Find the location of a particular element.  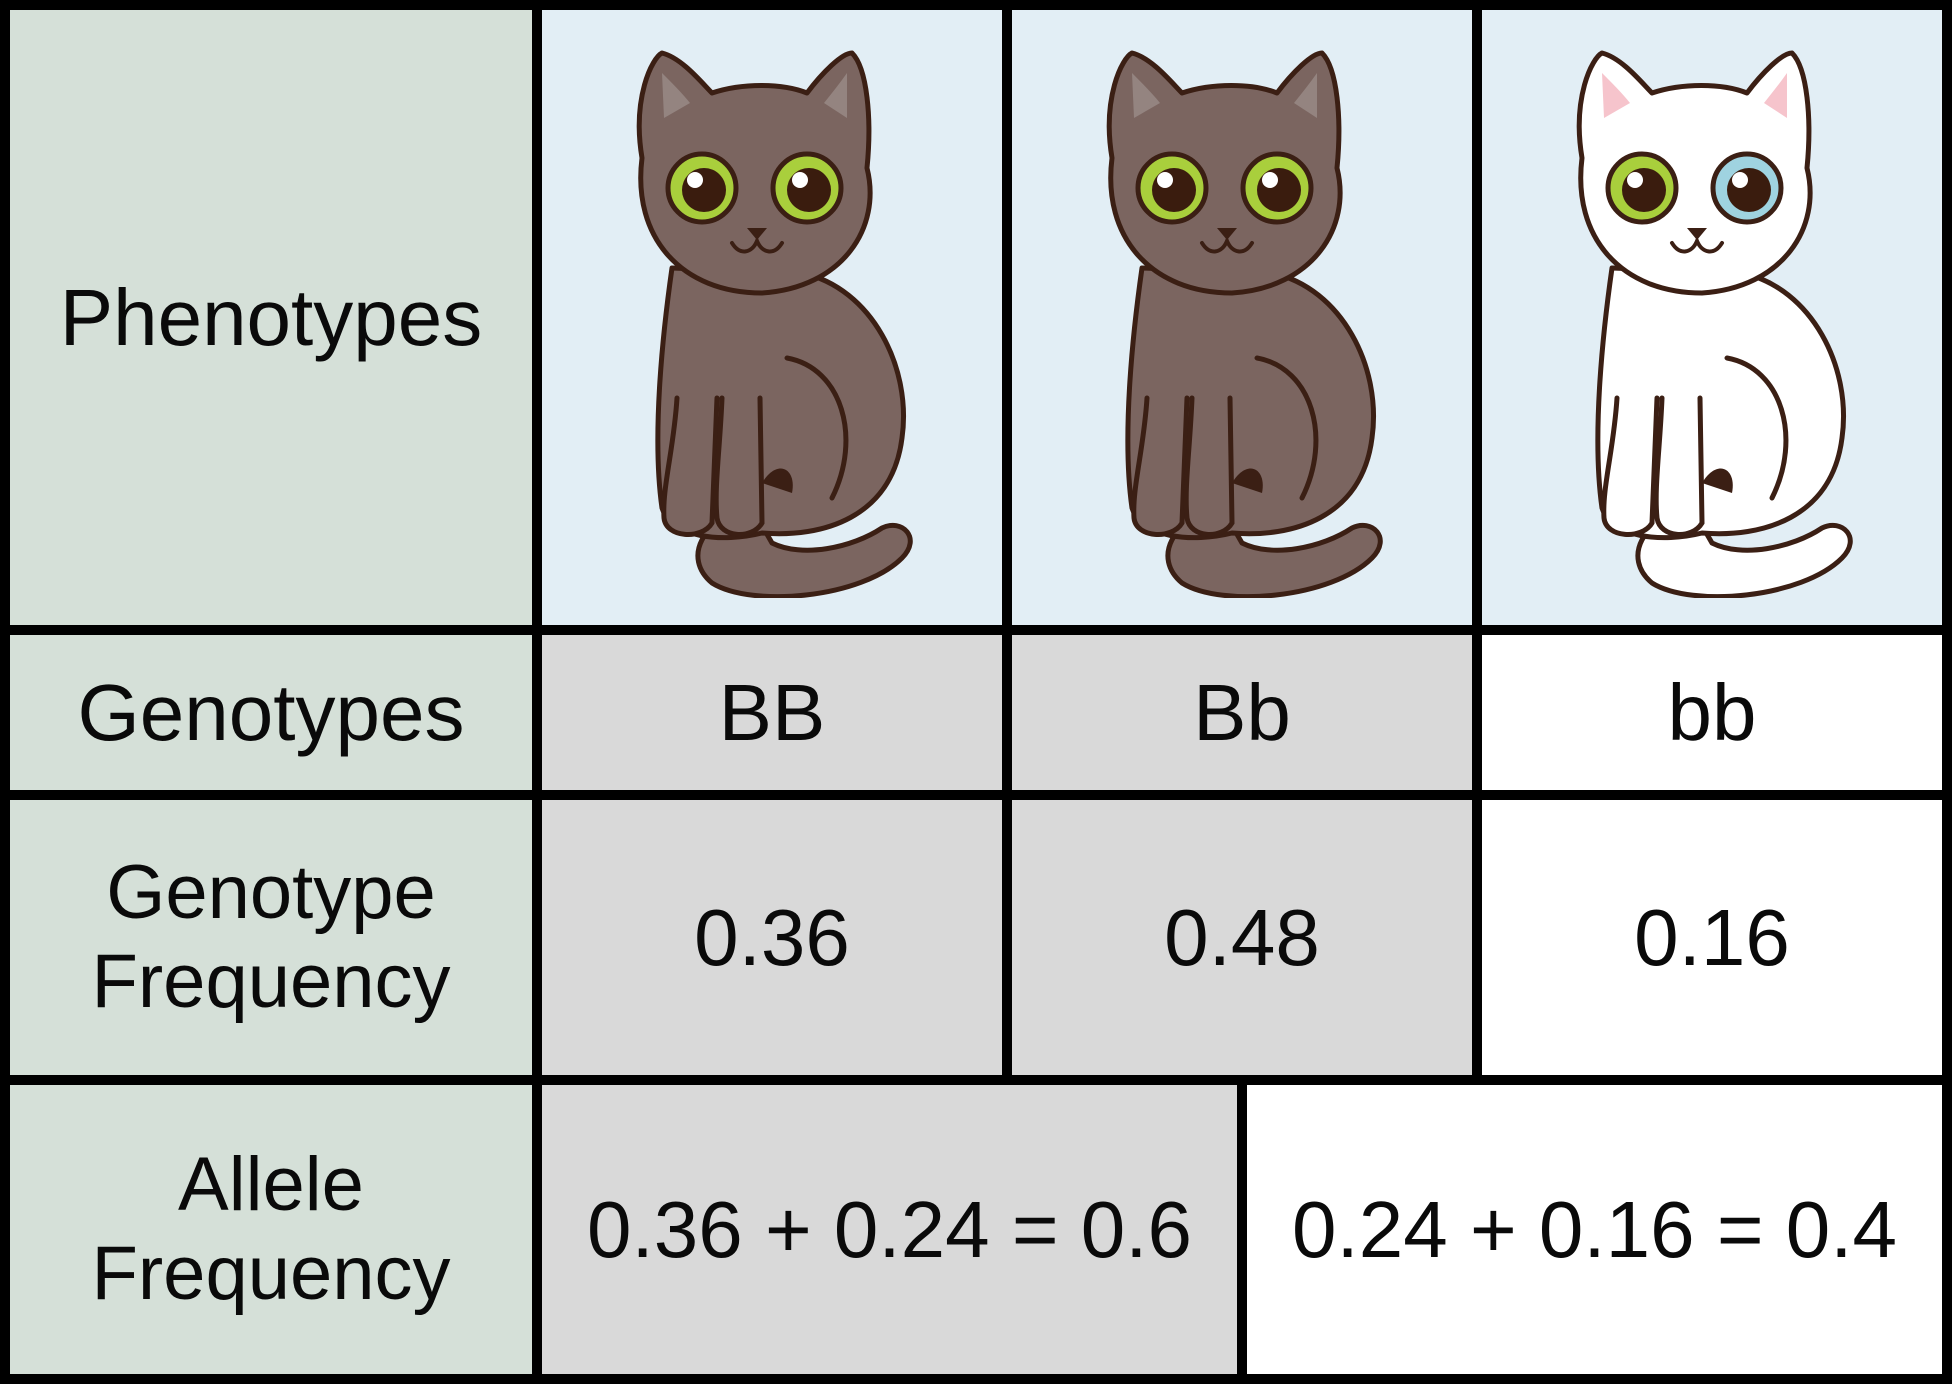

phenotypes-label-cell: Phenotypes is located at coordinates (271, 317).